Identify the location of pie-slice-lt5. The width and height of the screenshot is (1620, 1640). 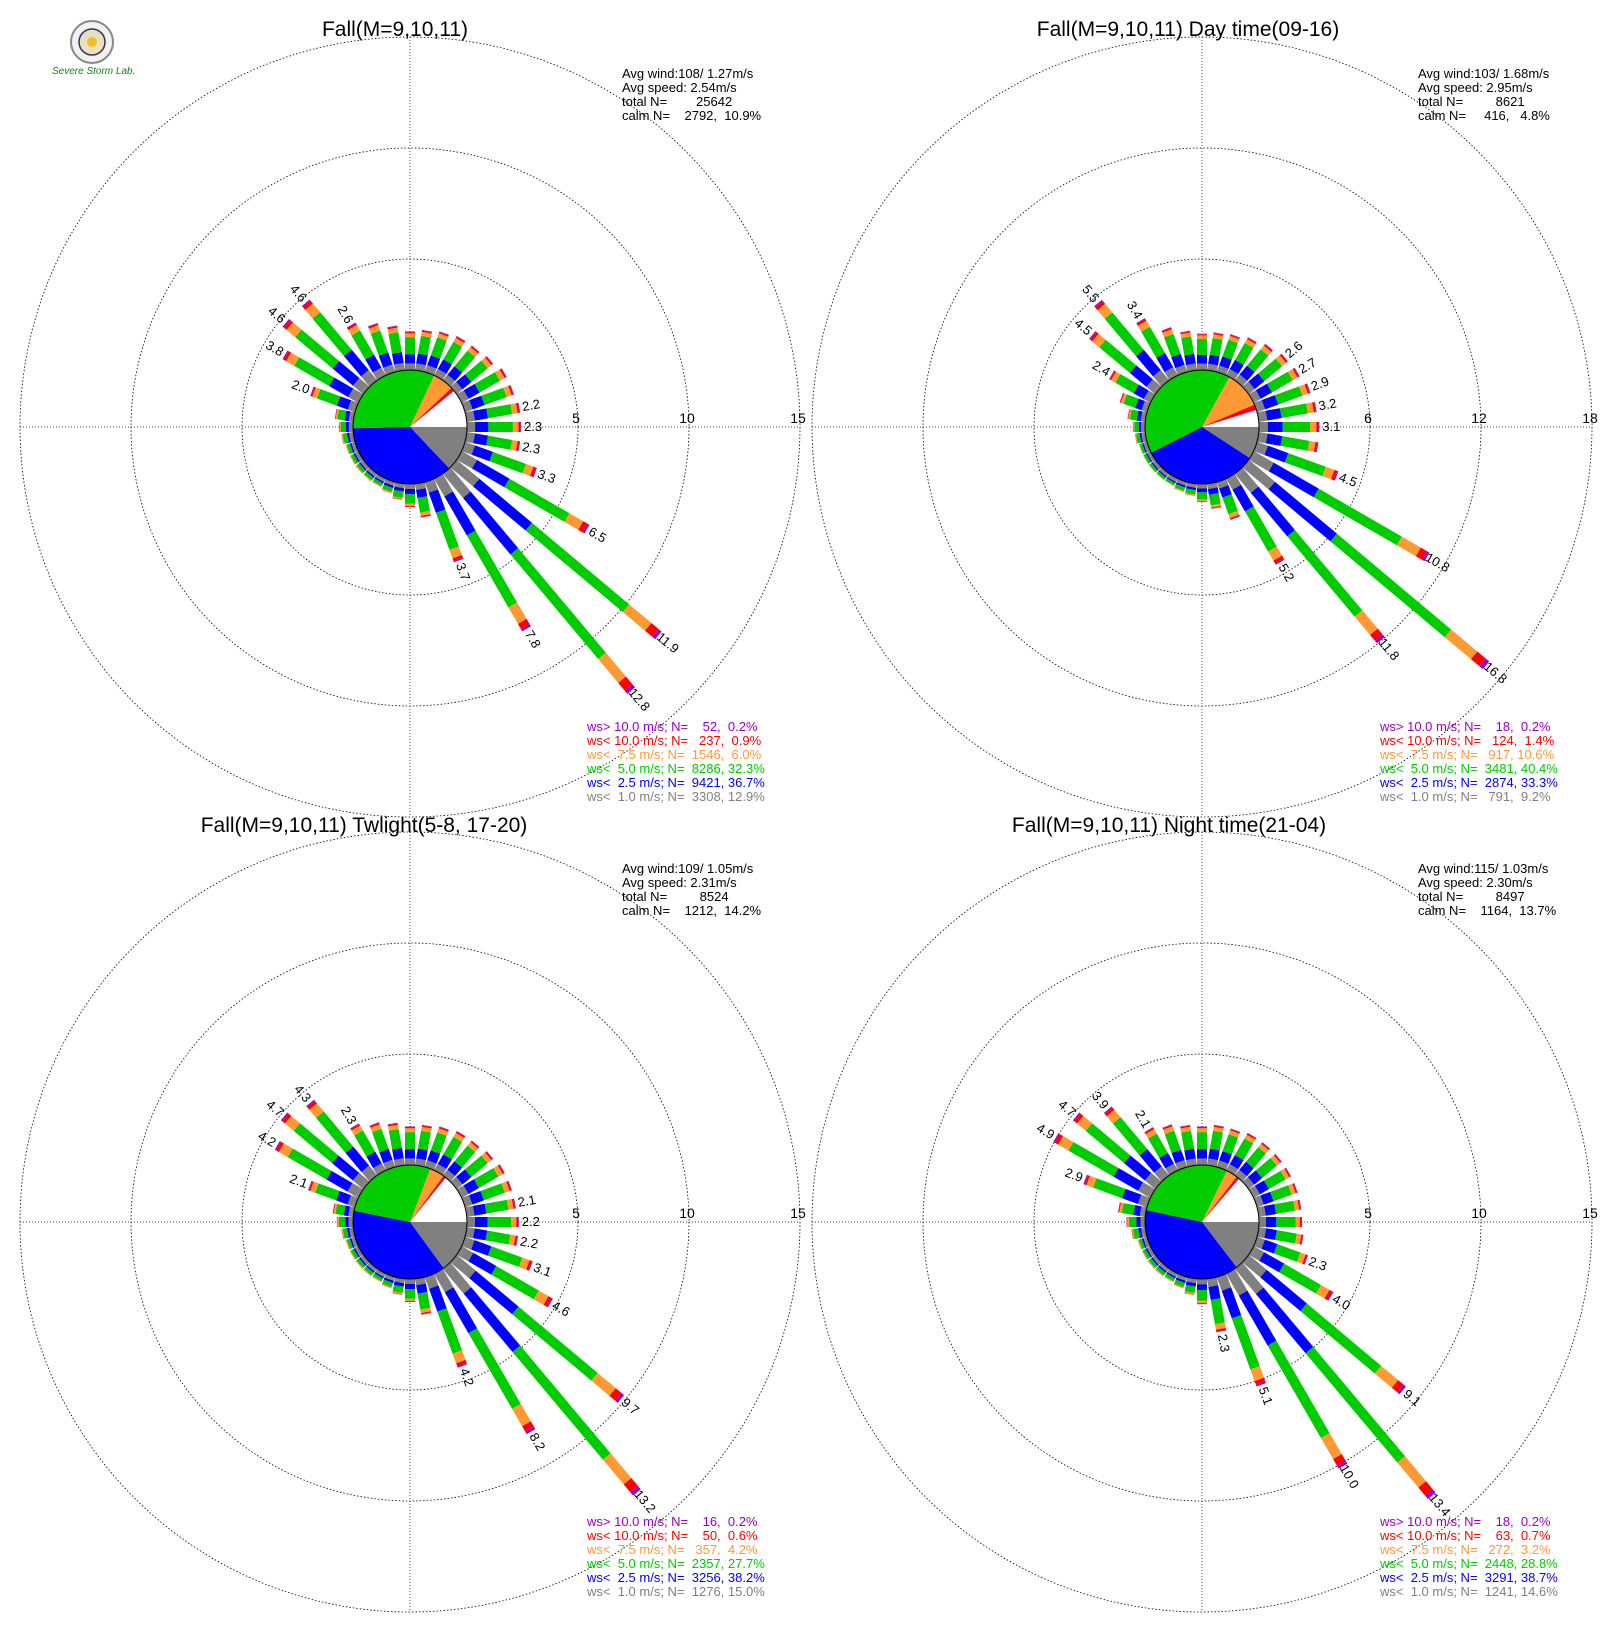
(394, 399).